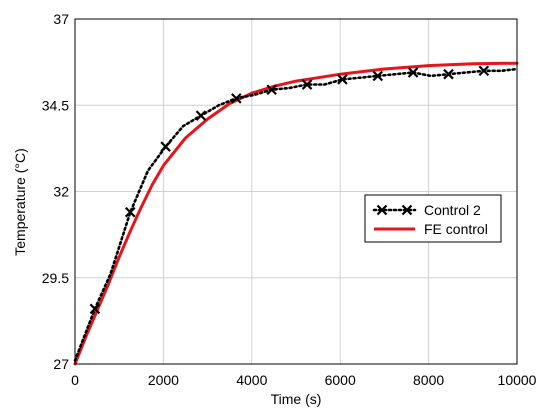  I want to click on x-tick-label: 0, so click(75, 380).